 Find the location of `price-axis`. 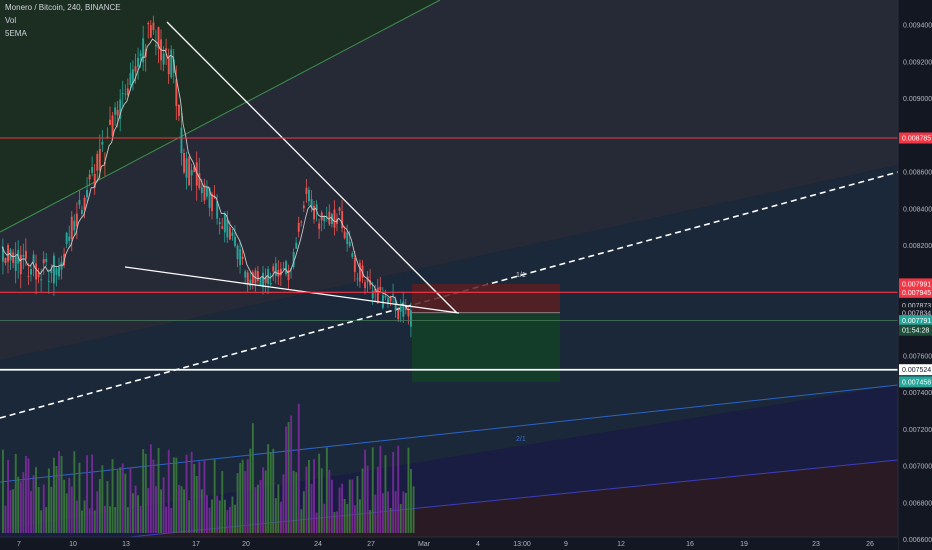

price-axis is located at coordinates (915, 275).